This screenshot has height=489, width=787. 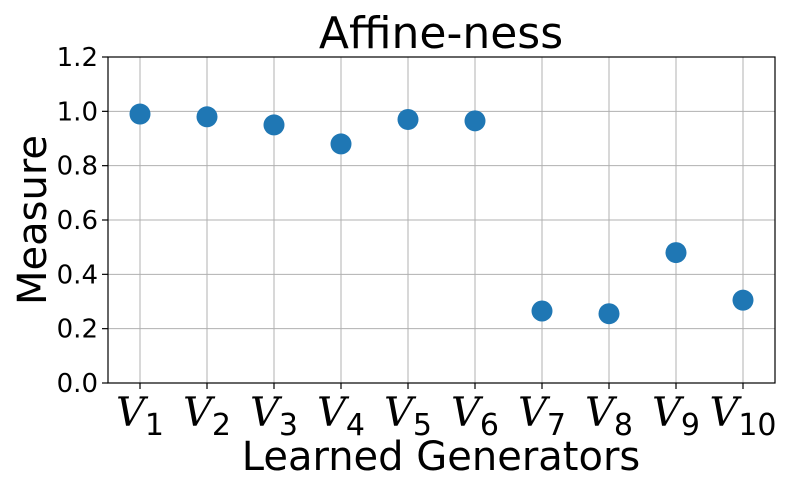 I want to click on x-tick-label: V1, so click(x=140, y=416).